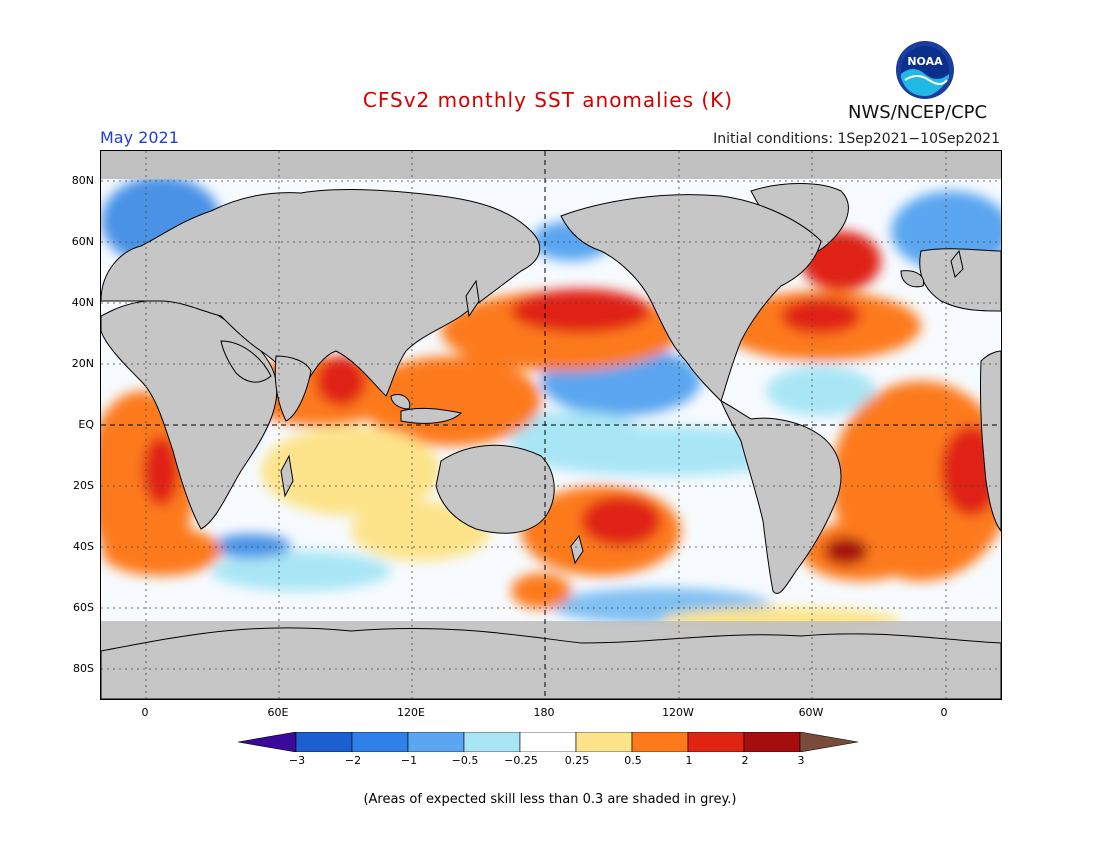 This screenshot has height=850, width=1100. I want to click on lat-label: 20N, so click(82, 363).